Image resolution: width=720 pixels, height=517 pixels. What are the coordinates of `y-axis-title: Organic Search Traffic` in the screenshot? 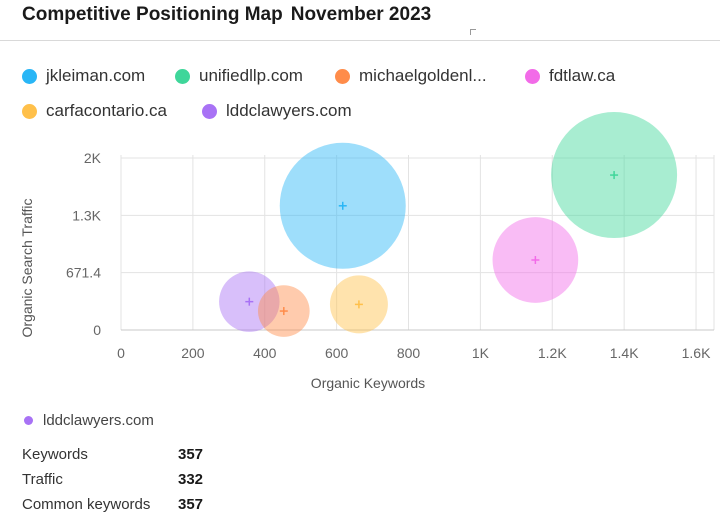 It's located at (27, 268).